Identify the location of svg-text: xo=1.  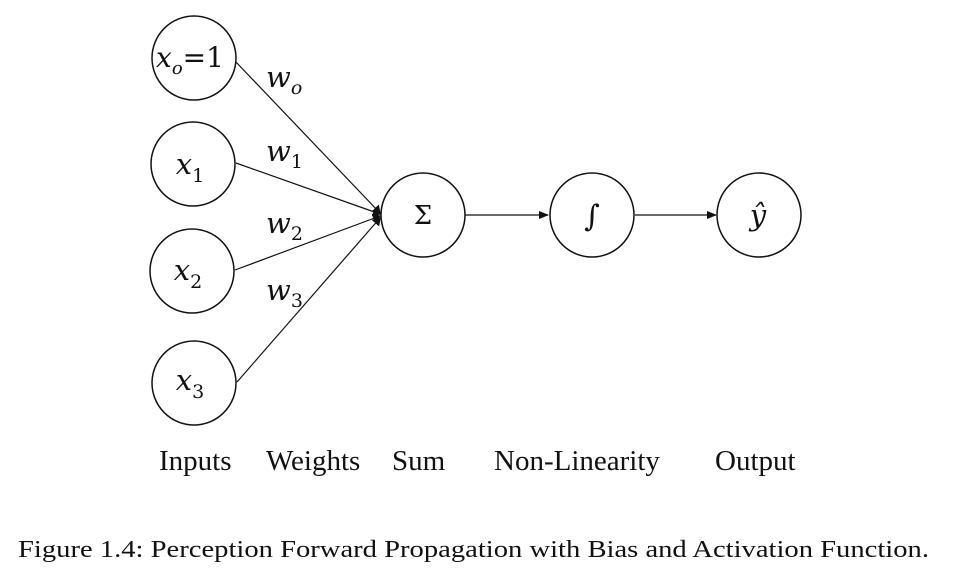
(190, 60).